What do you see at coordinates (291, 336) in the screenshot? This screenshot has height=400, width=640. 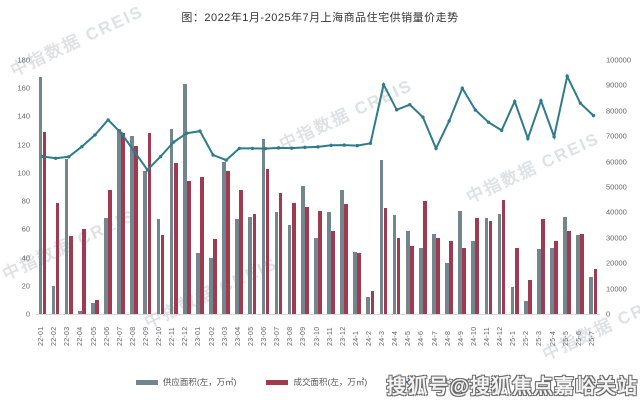 I see `x-axis-label: 23-08` at bounding box center [291, 336].